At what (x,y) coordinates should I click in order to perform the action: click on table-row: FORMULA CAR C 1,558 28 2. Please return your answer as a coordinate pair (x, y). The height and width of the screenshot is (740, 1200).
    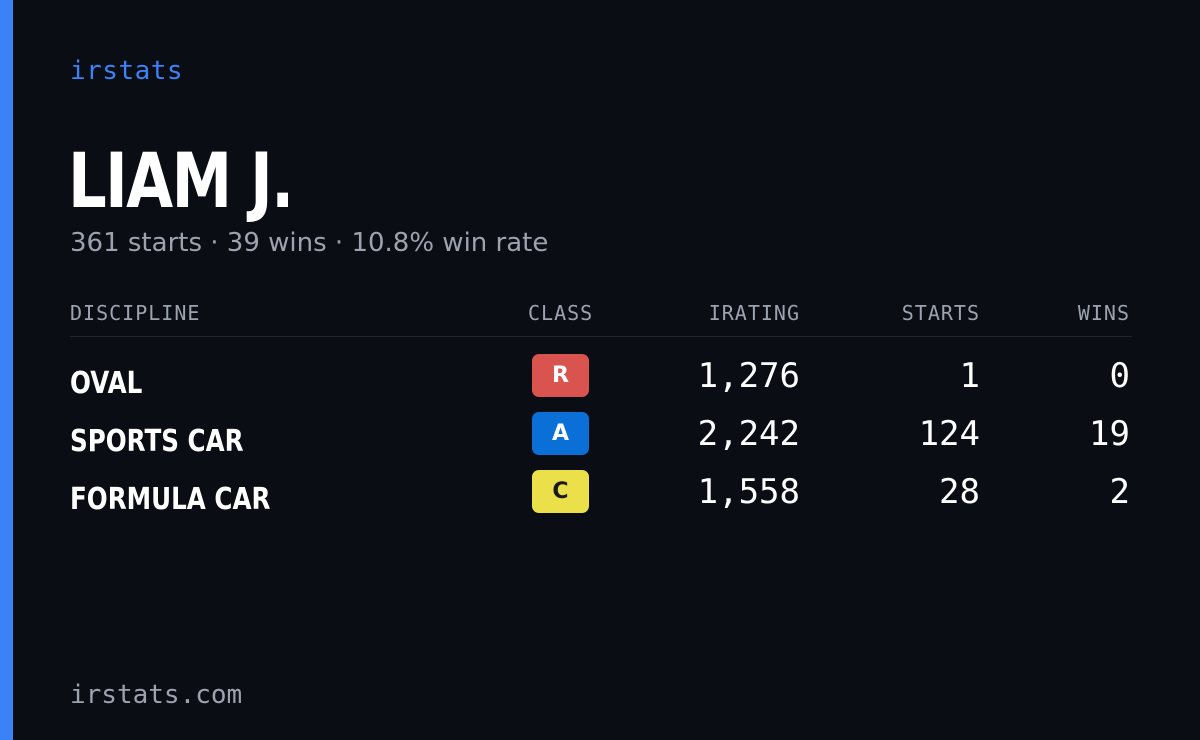
    Looking at the image, I should click on (601, 496).